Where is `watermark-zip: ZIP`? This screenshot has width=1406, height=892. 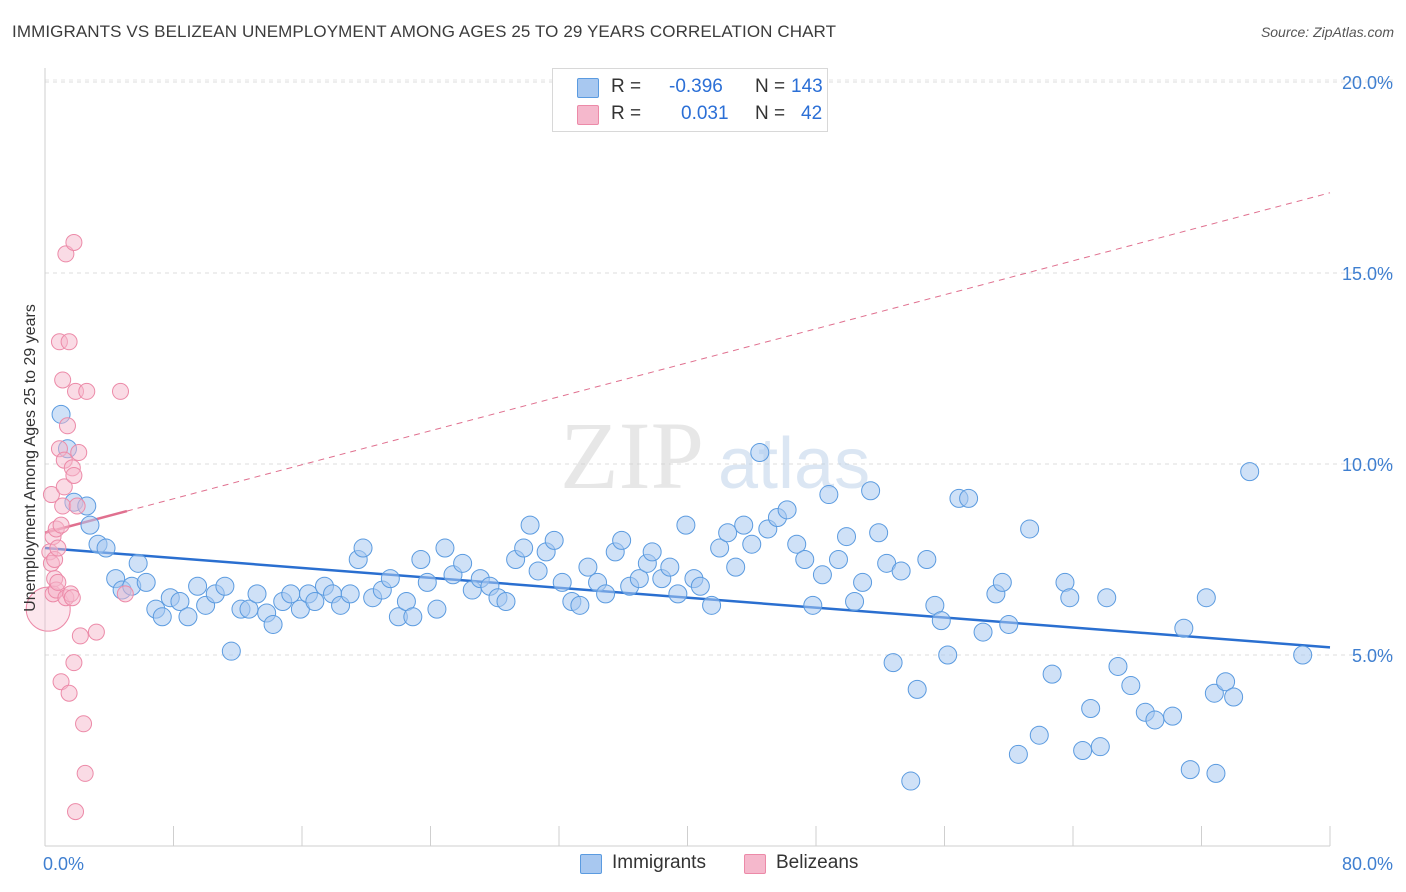 watermark-zip: ZIP is located at coordinates (632, 455).